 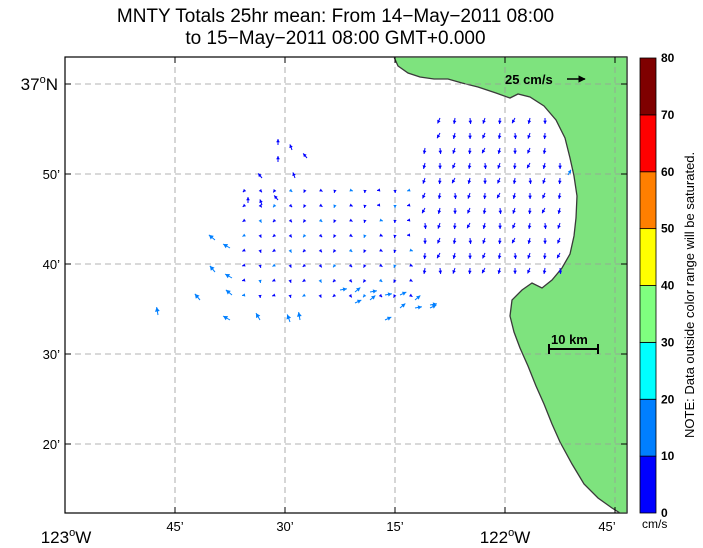 I want to click on colorbar: 0 10 20 30 40 50 60 70 80, so click(x=657, y=285).